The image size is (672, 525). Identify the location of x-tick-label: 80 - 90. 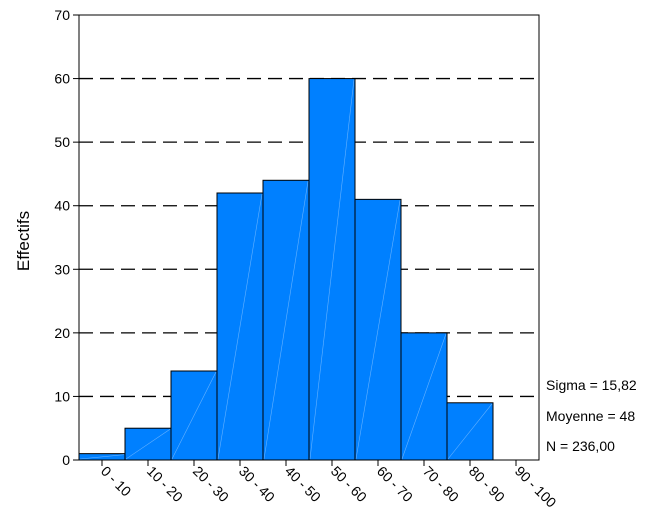
(487, 484).